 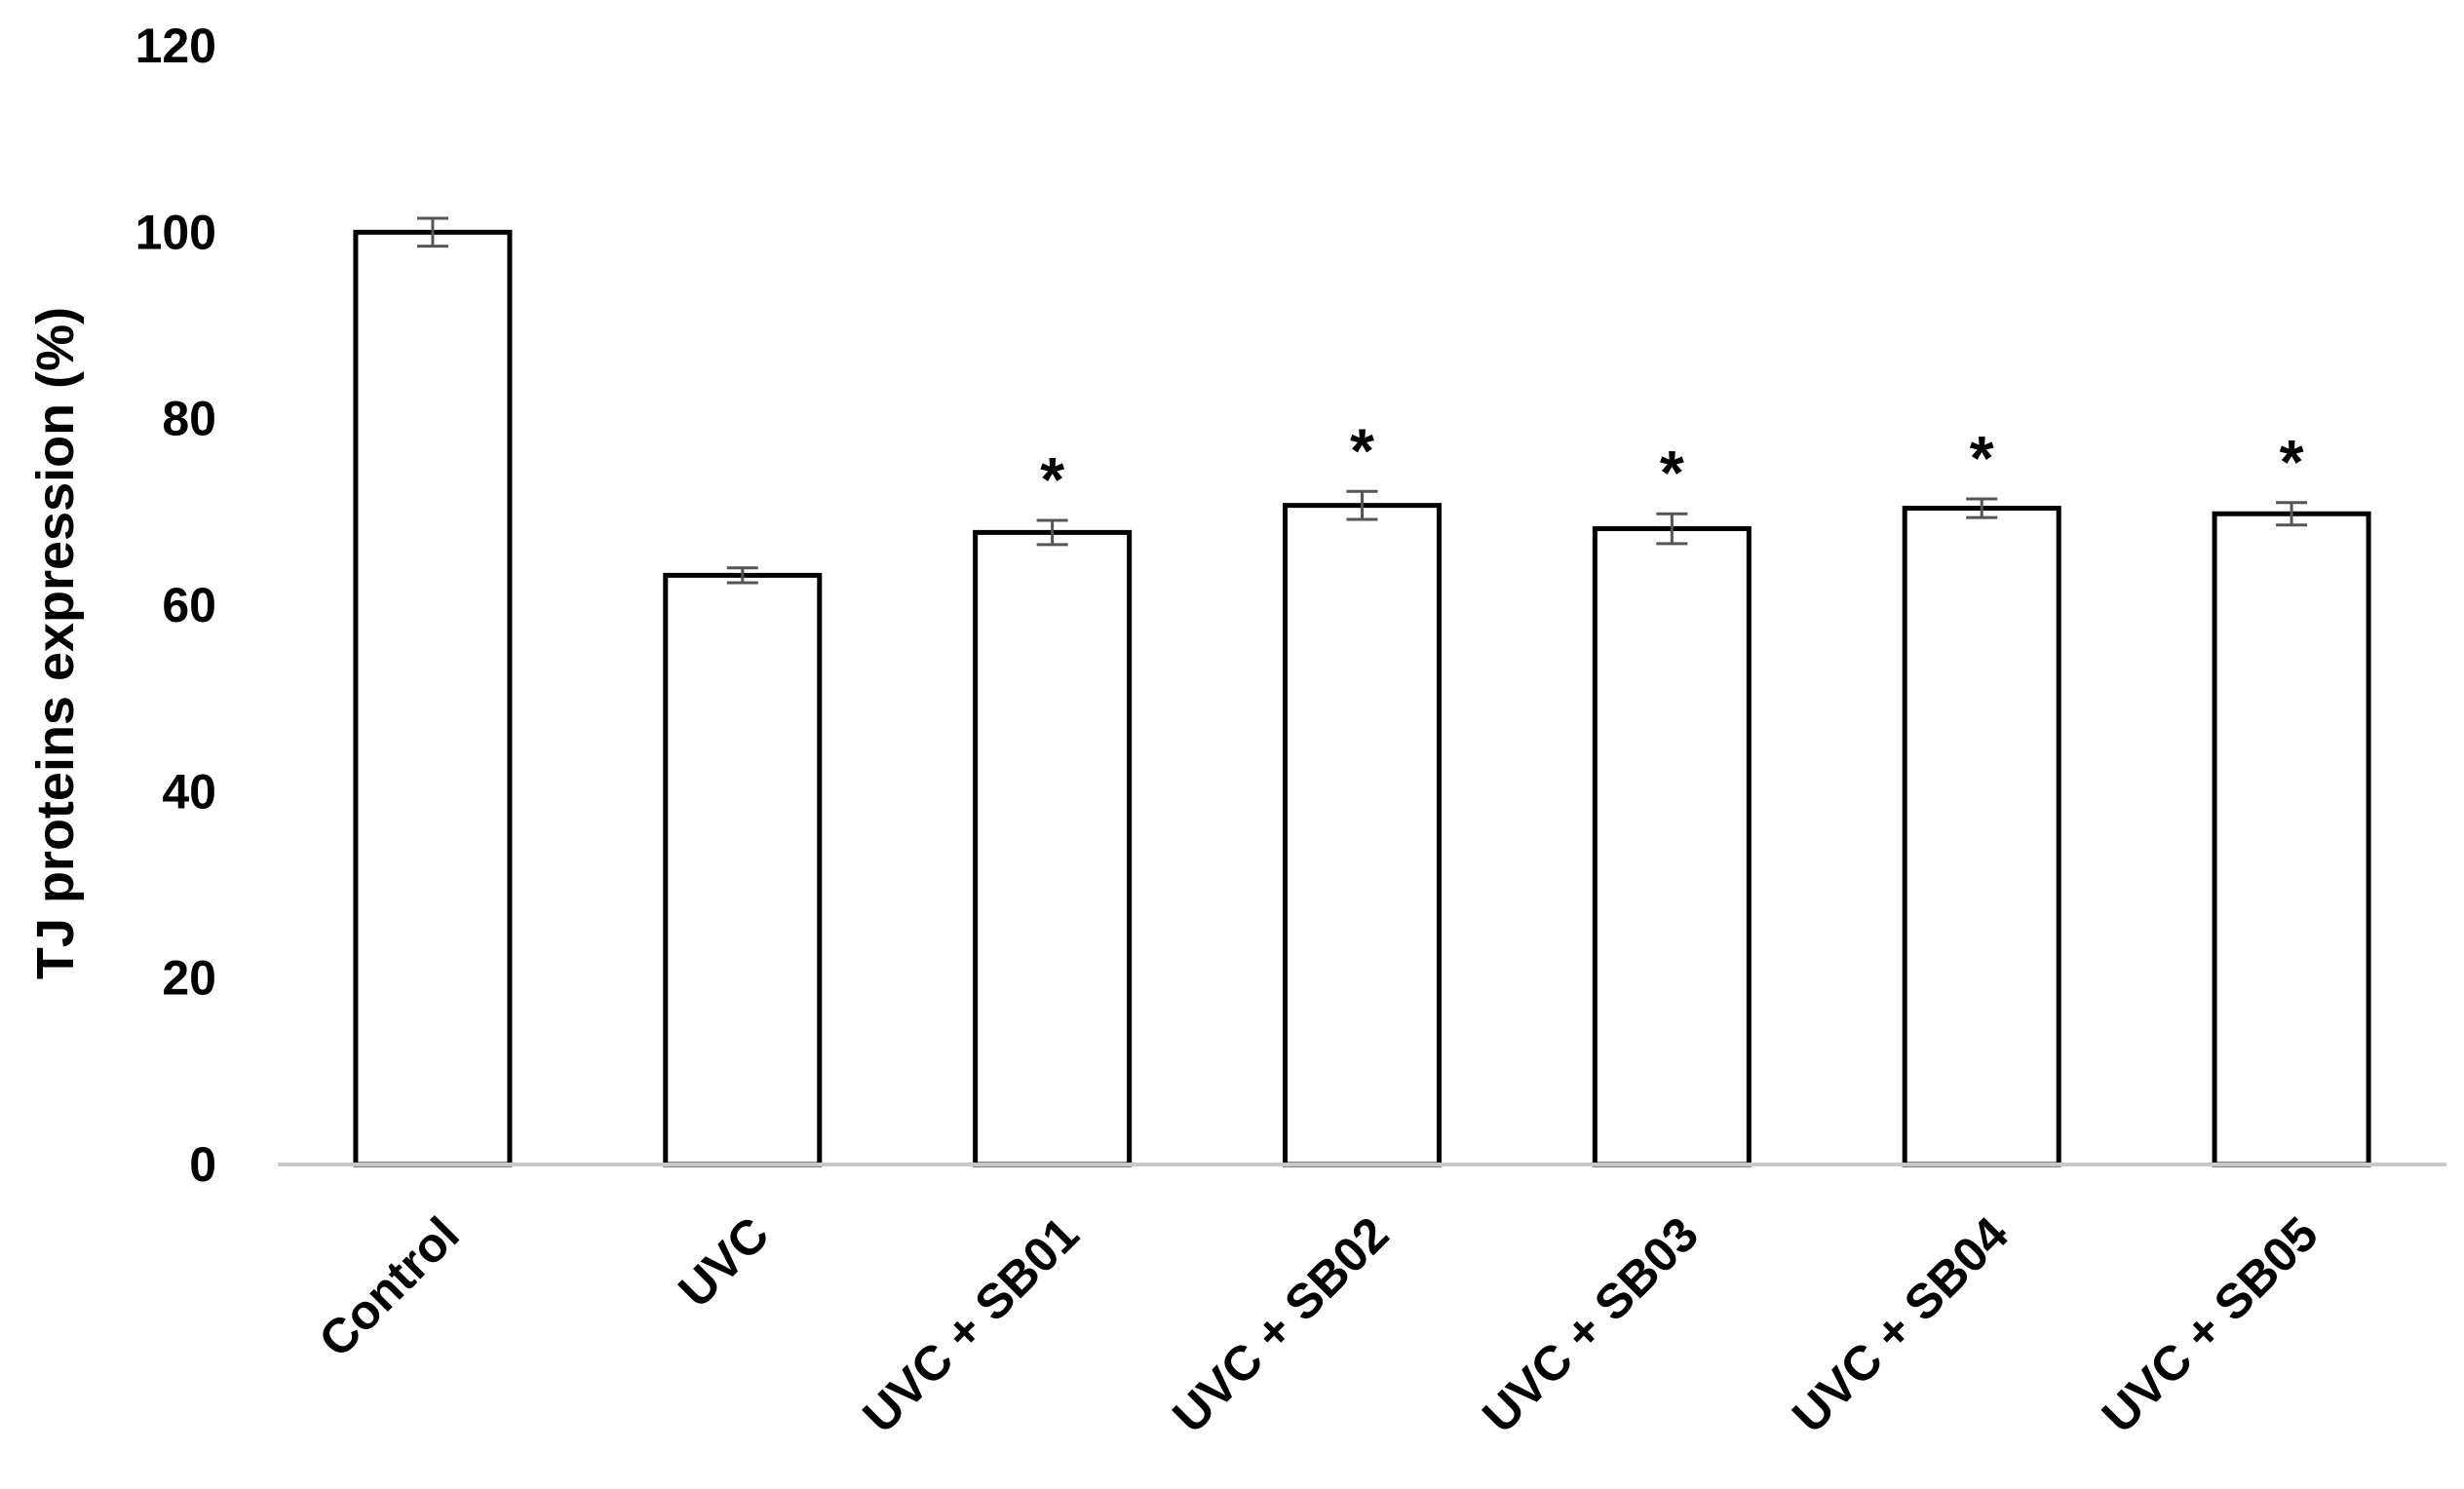 I want to click on y-axis-title: TJ proteins expression (%), so click(x=55, y=643).